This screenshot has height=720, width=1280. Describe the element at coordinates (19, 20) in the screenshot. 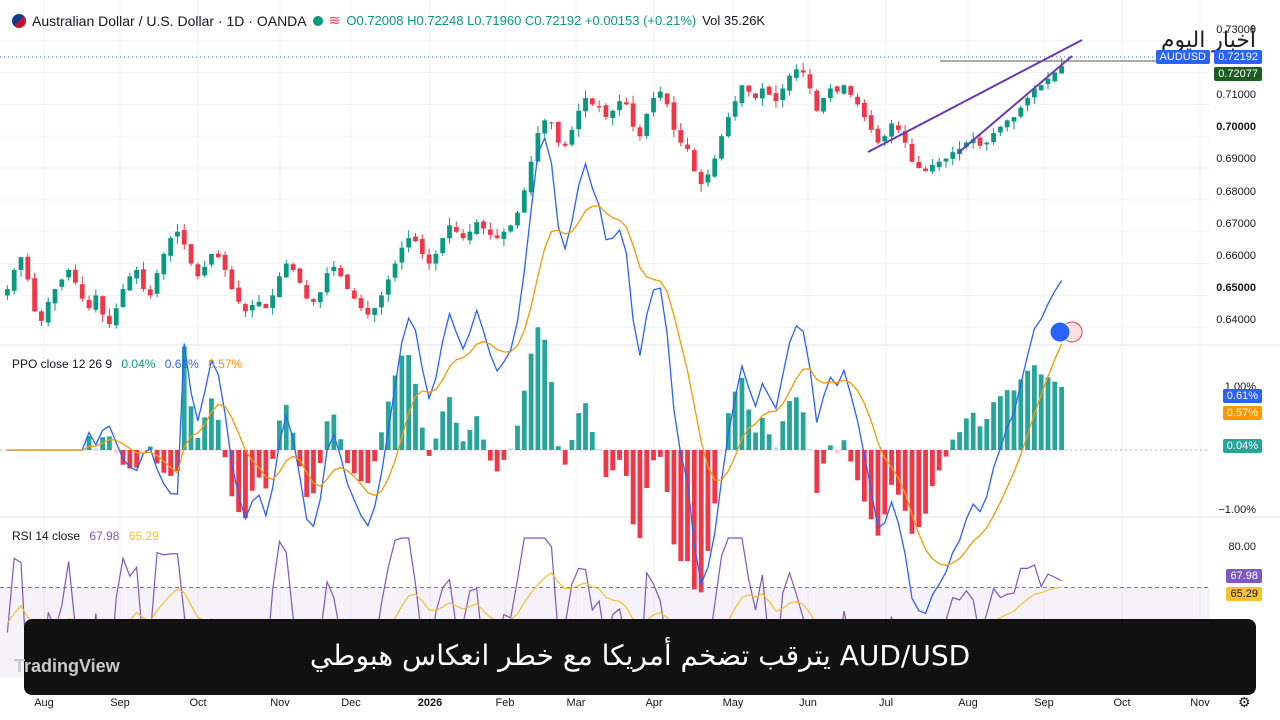

I see `aud-flag-icon` at that location.